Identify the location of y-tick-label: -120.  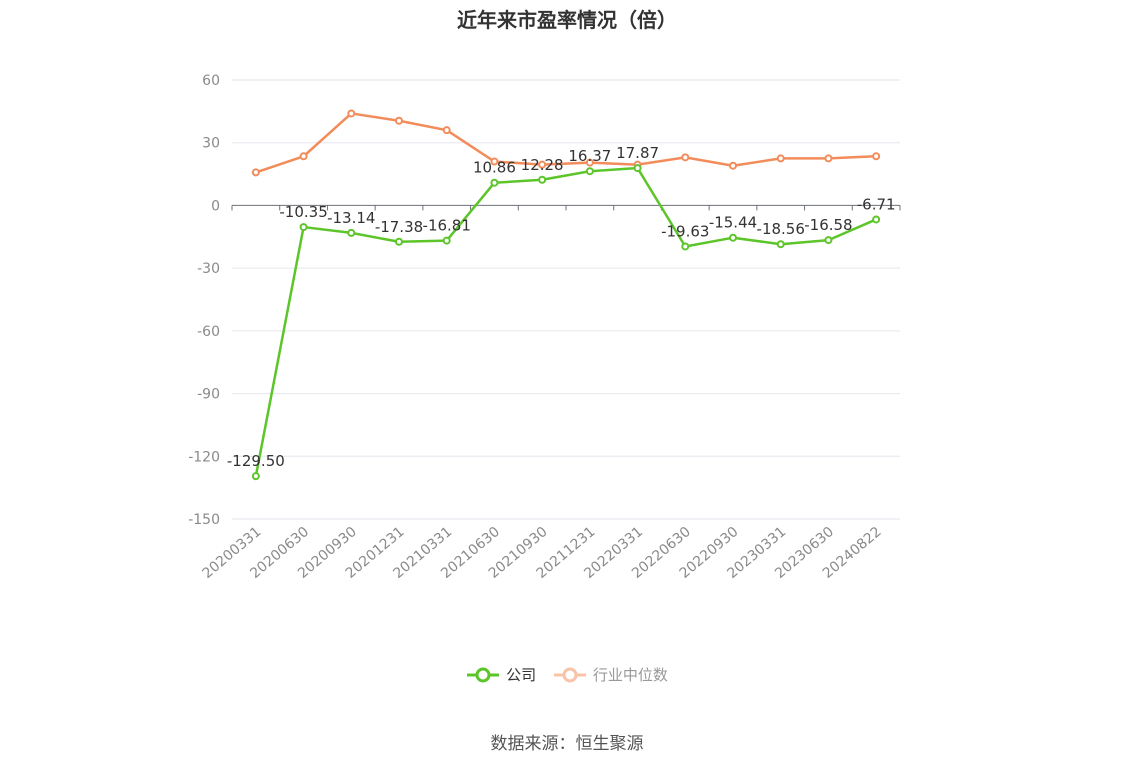
(204, 457).